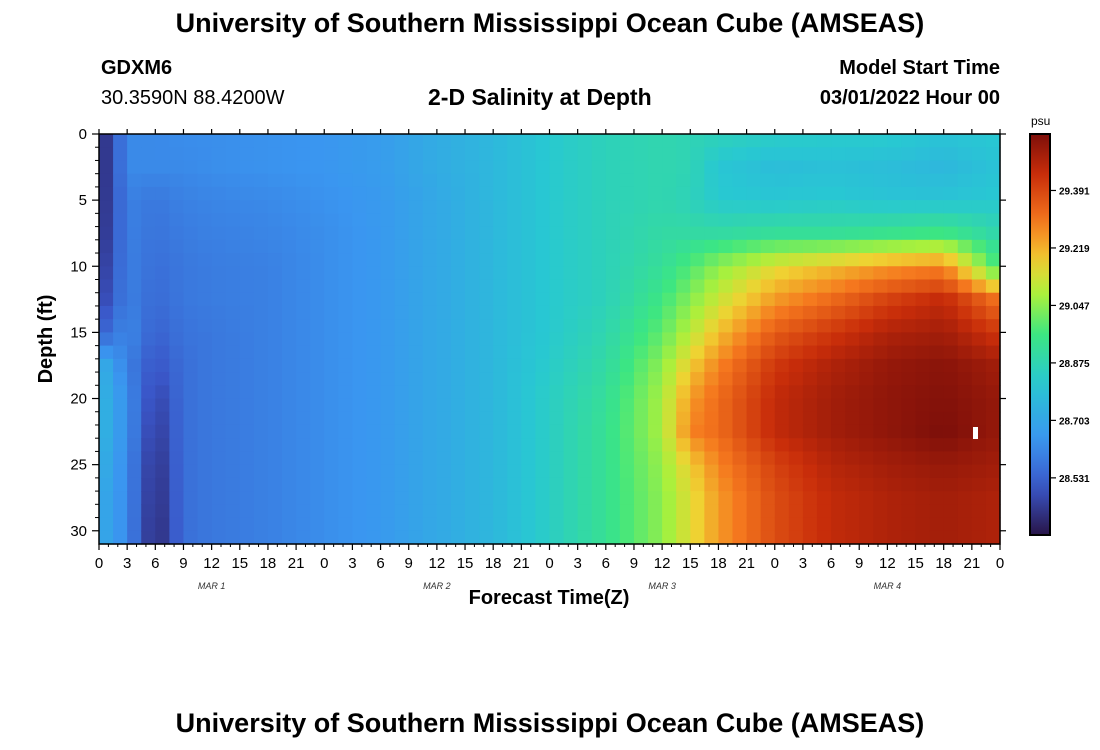 The image size is (1100, 750). I want to click on x-tick-label: 12, so click(662, 563).